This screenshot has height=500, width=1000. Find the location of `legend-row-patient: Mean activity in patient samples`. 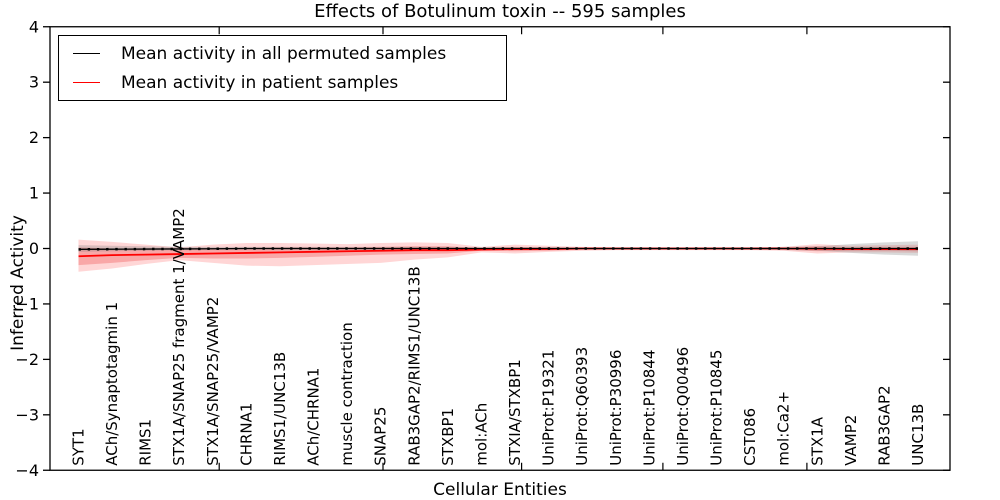

legend-row-patient: Mean activity in patient samples is located at coordinates (282, 83).